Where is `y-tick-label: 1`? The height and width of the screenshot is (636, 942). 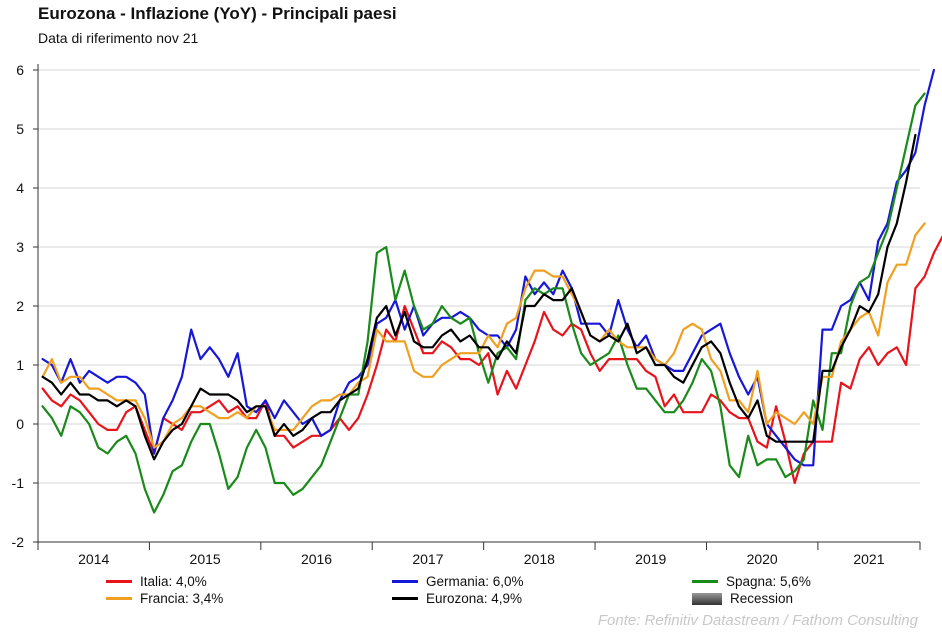
y-tick-label: 1 is located at coordinates (20, 365).